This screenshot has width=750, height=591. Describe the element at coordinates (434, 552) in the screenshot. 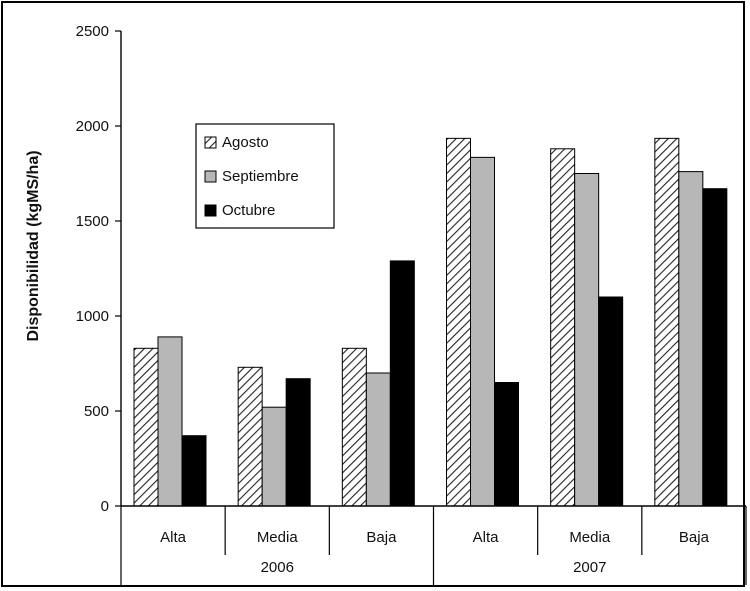

I see `x-axis-labels: Alta Media Baja Alta Media Baja 2006 2007` at that location.